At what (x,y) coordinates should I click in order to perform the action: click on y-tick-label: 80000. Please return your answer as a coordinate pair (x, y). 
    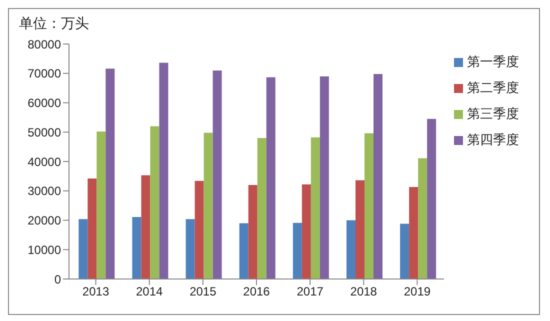
    Looking at the image, I should click on (45, 44).